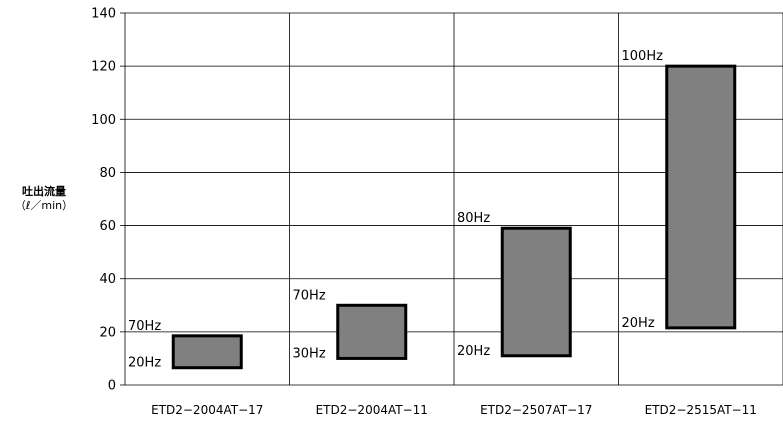 The width and height of the screenshot is (783, 422). I want to click on y-tick-label: 100, so click(103, 120).